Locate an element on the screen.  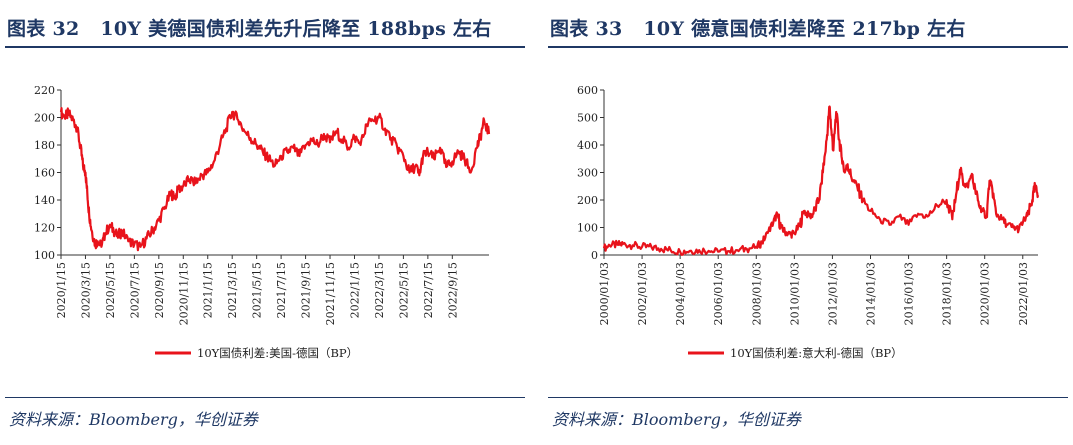
y-tick-label: 140 is located at coordinates (44, 200).